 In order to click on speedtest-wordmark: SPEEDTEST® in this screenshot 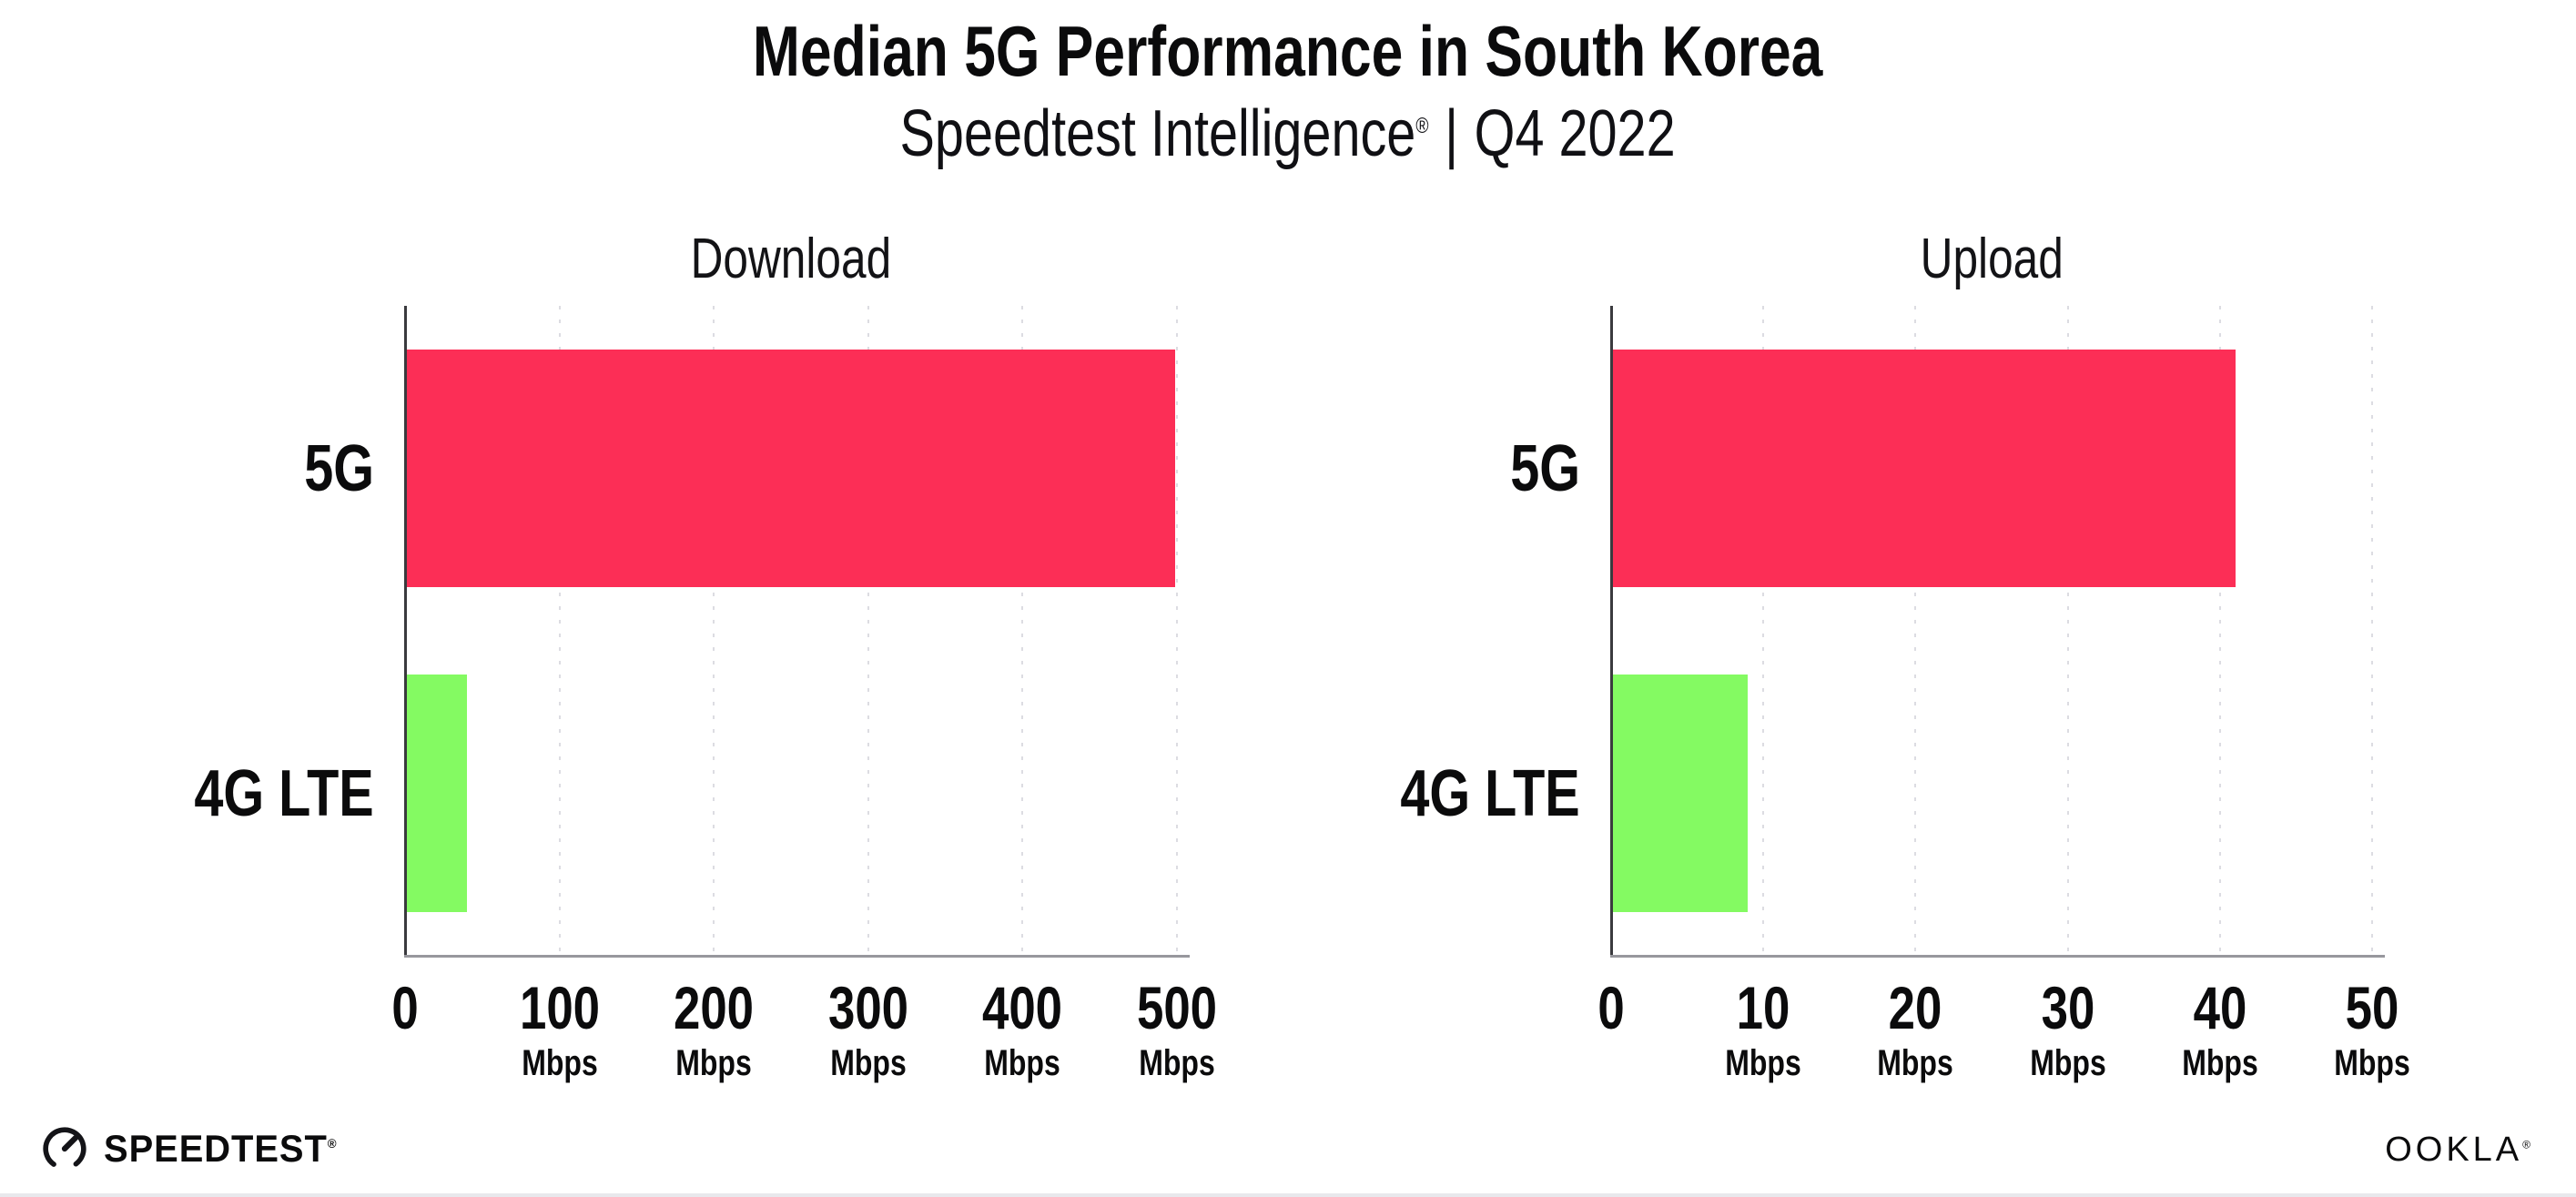, I will do `click(221, 1149)`.